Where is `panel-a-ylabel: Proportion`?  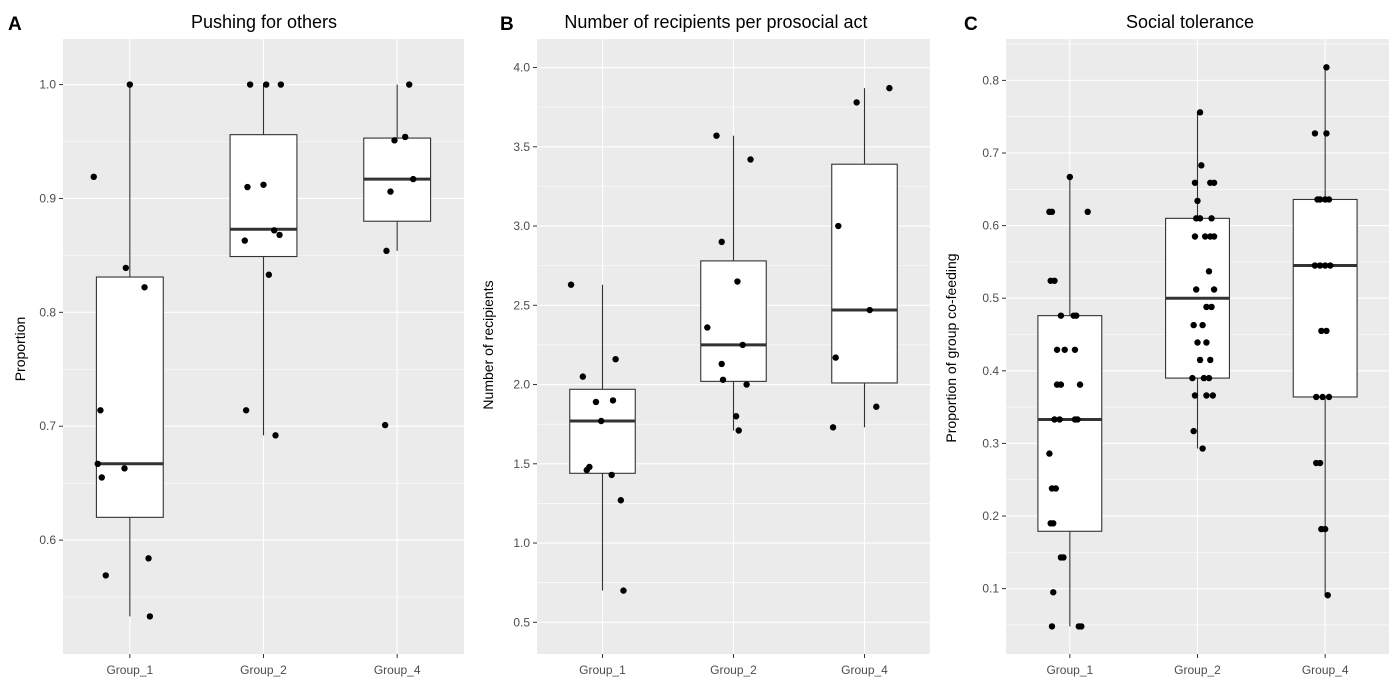 panel-a-ylabel: Proportion is located at coordinates (20, 349).